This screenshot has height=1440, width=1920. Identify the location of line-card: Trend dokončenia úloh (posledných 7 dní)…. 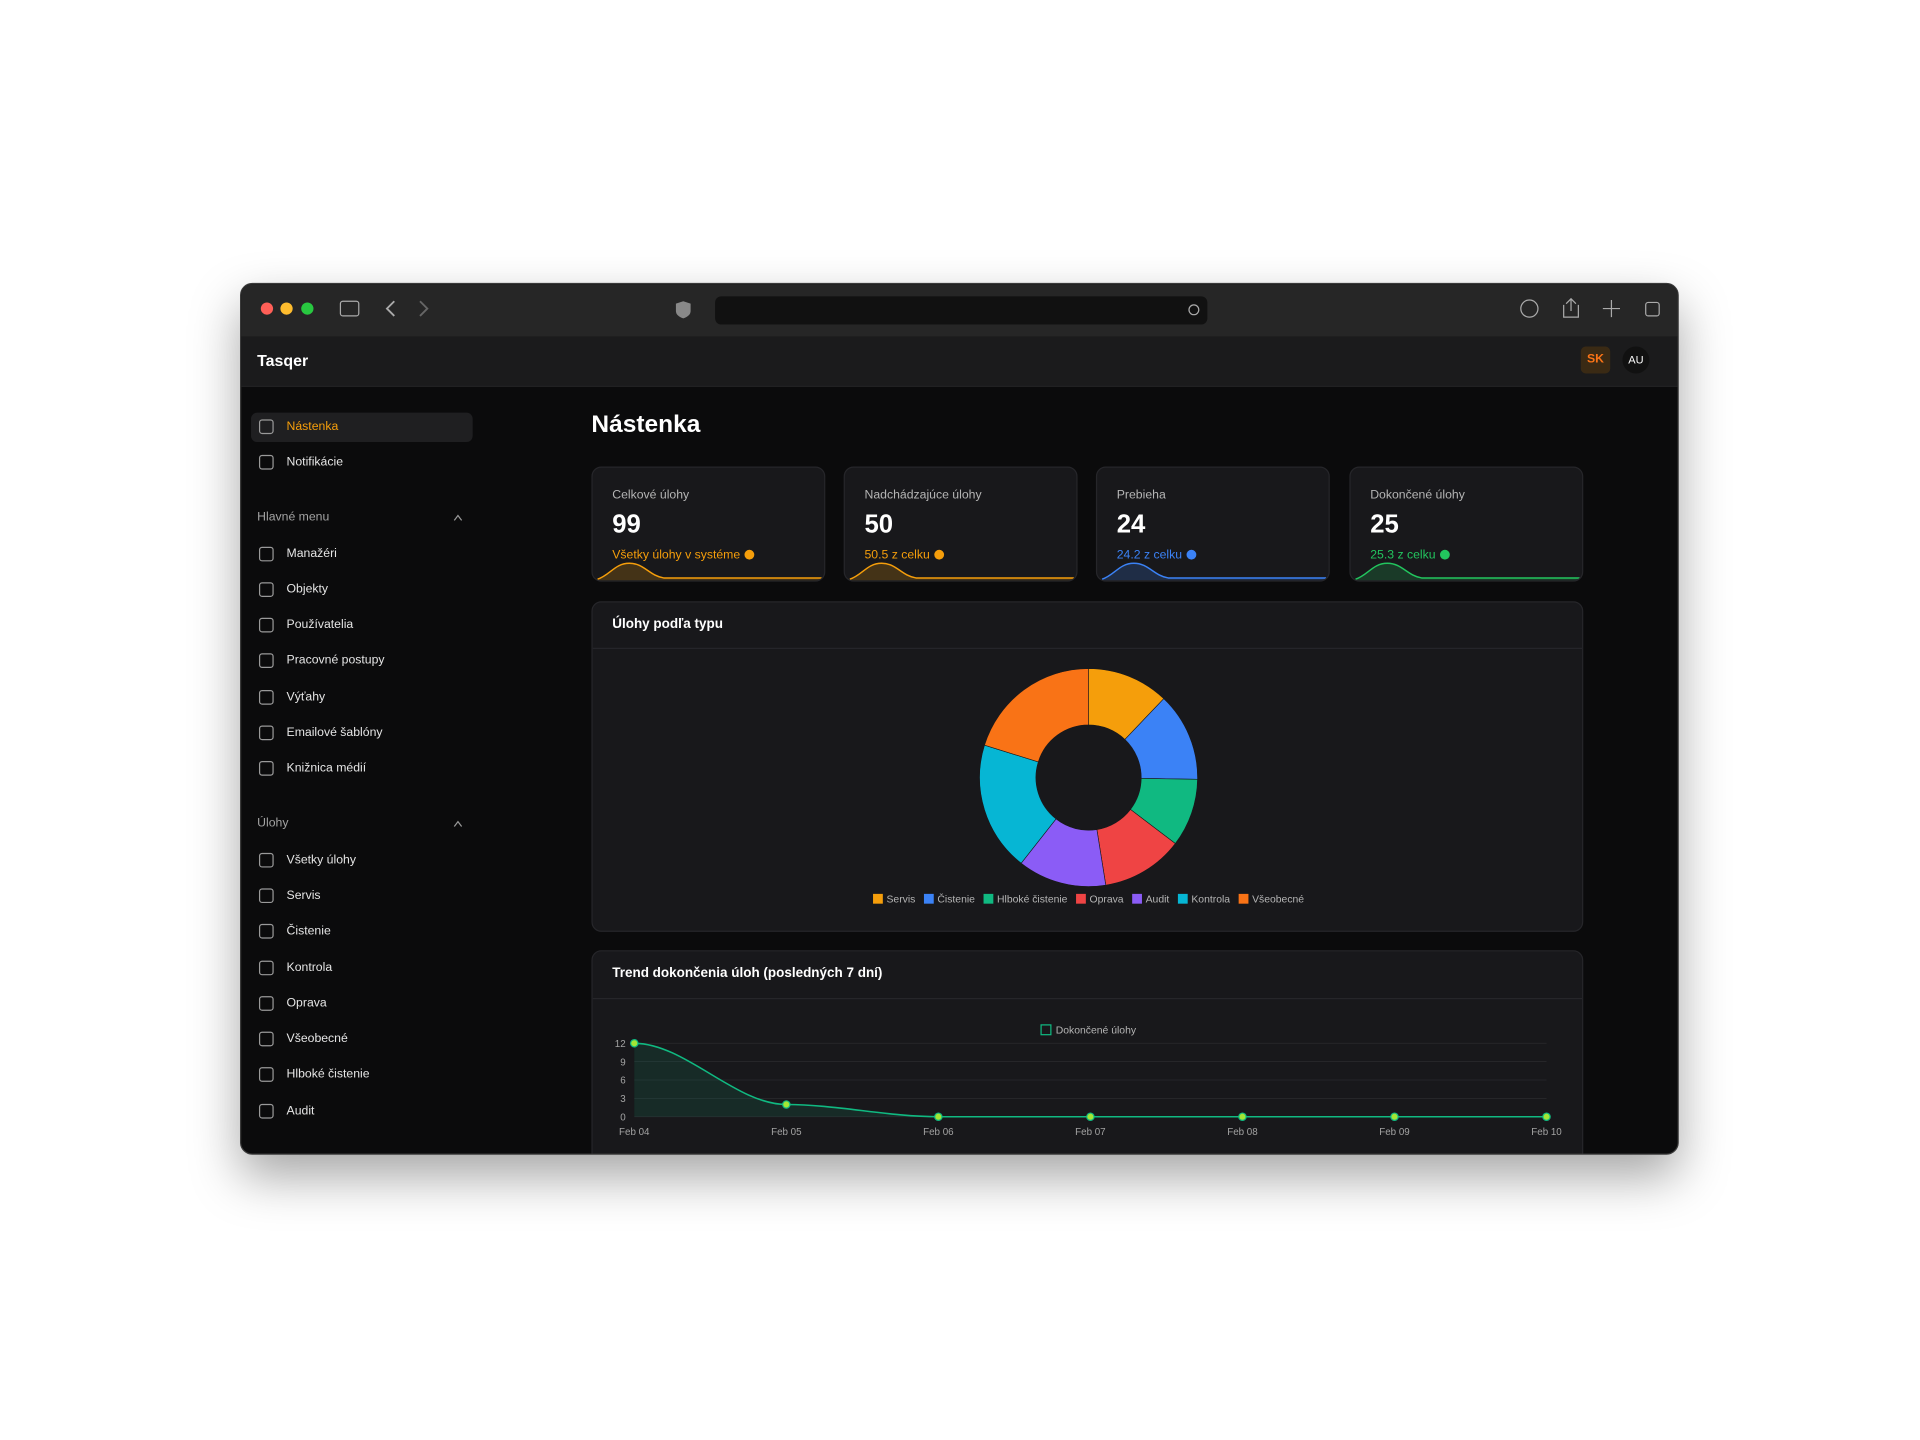
(1087, 1052).